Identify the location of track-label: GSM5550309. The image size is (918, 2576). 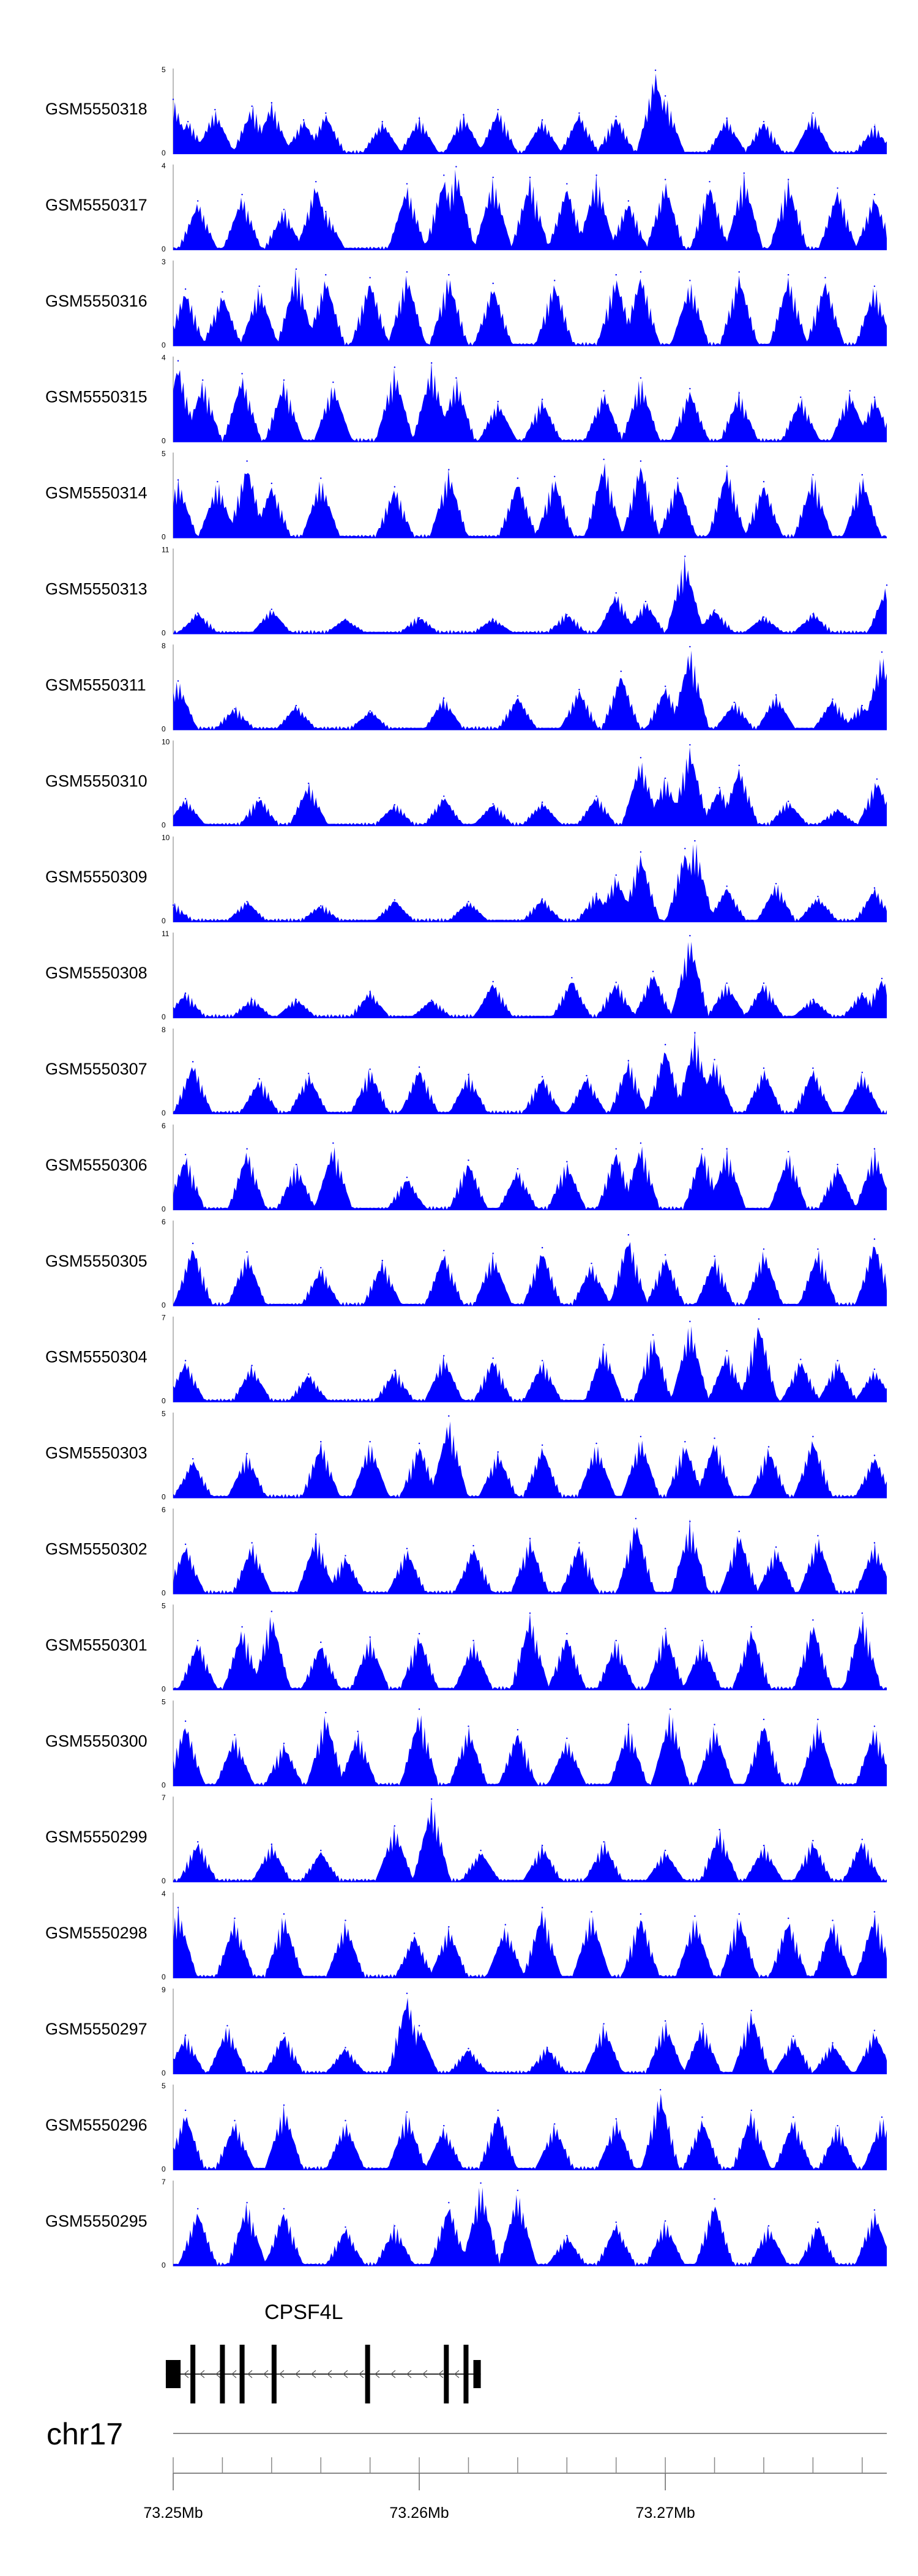
(96, 877).